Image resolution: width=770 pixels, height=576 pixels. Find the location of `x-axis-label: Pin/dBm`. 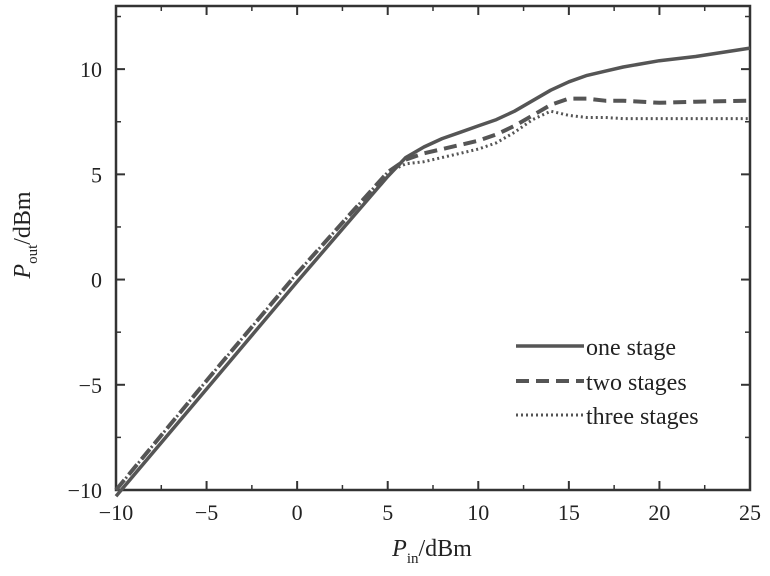

x-axis-label: Pin/dBm is located at coordinates (431, 551).